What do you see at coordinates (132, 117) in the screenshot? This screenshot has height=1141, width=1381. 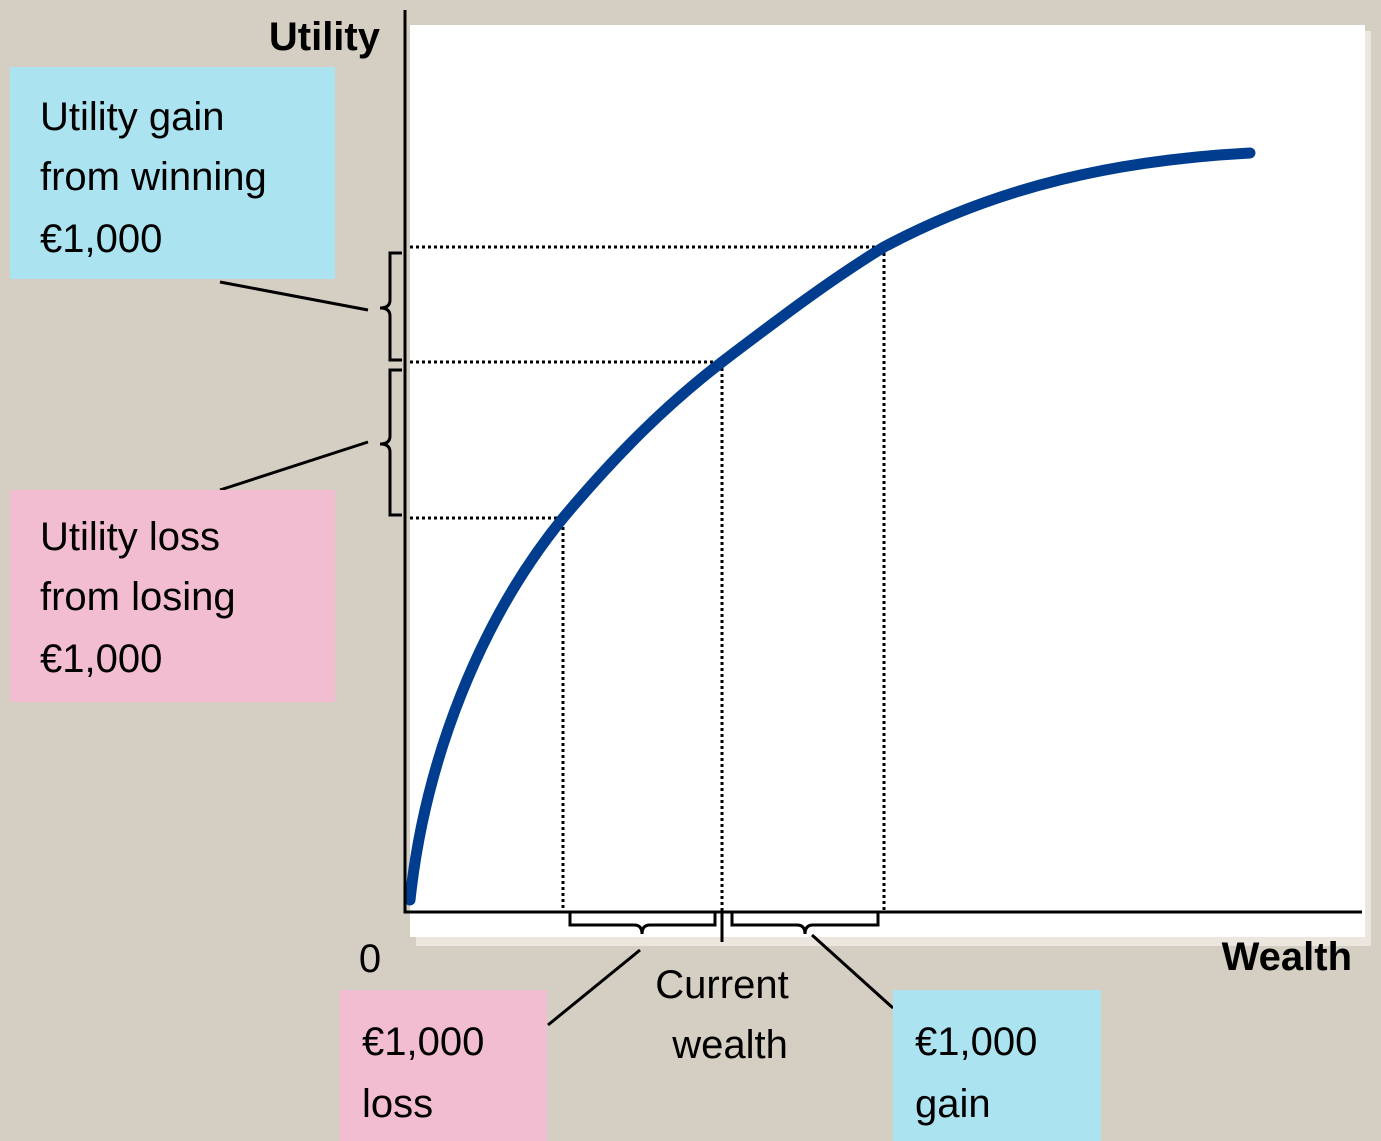 I see `note-line: Utility gain` at bounding box center [132, 117].